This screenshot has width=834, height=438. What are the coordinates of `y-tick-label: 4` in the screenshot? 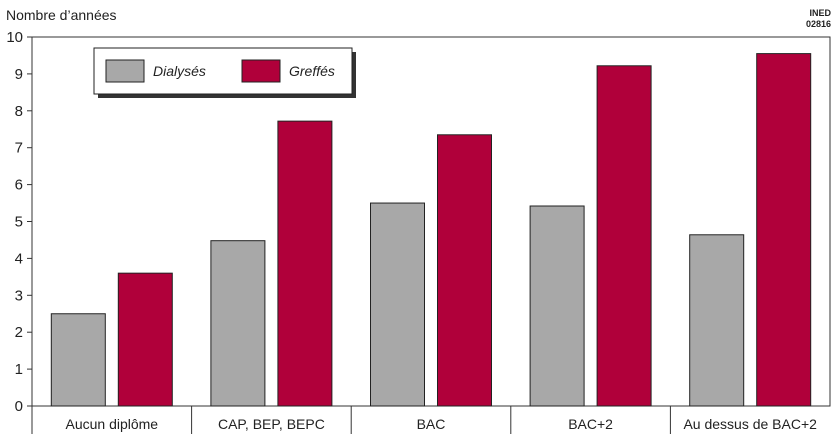 It's located at (19, 258).